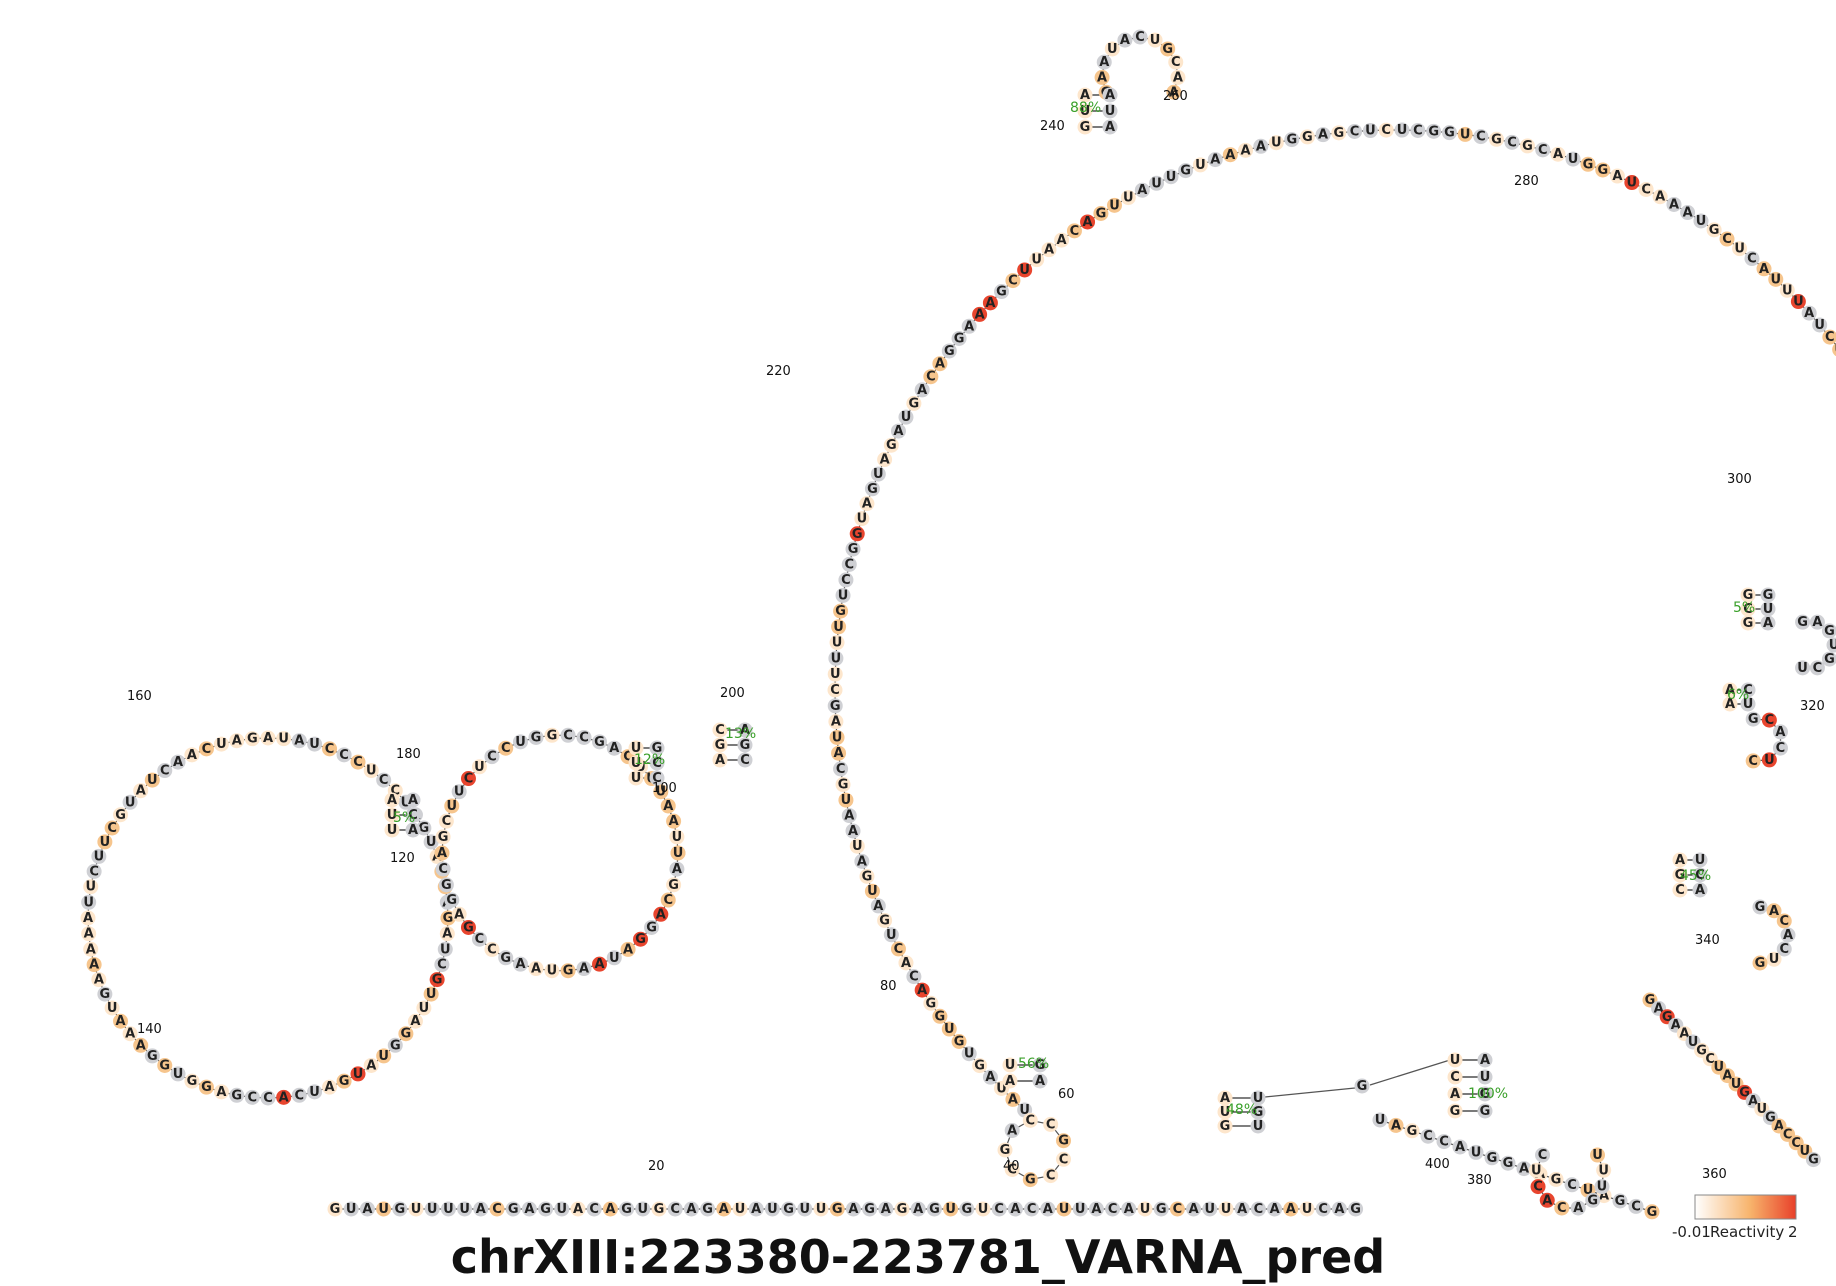  Describe the element at coordinates (1739, 479) in the screenshot. I see `position-label-300: 300` at that location.